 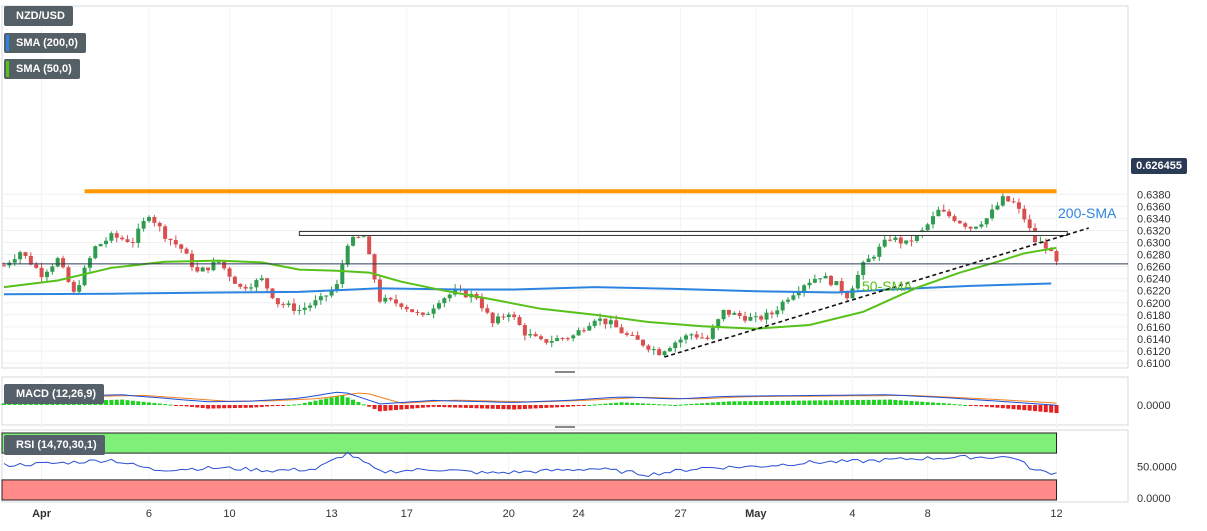 What do you see at coordinates (1154, 340) in the screenshot?
I see `y-tick-label: 0.6140` at bounding box center [1154, 340].